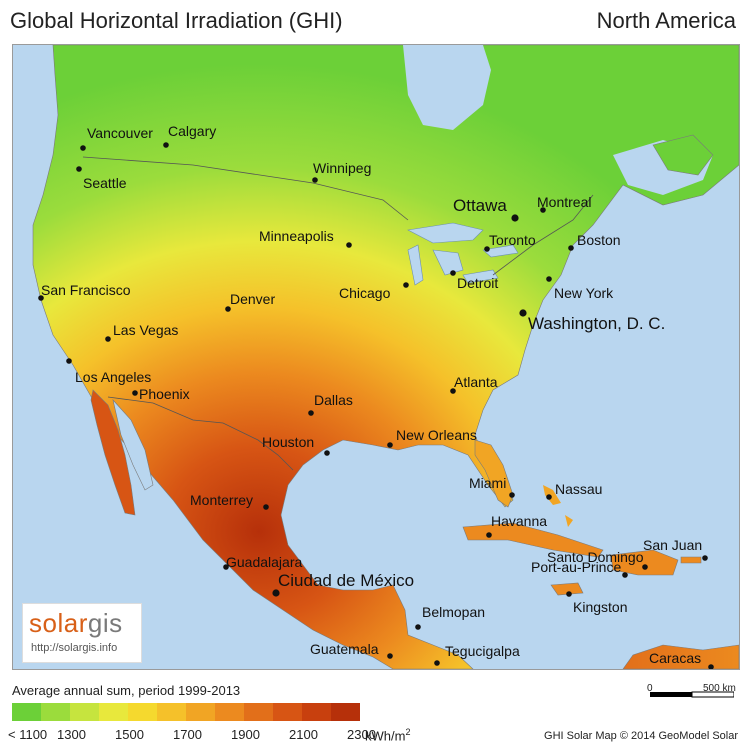 The image size is (750, 750). What do you see at coordinates (361, 734) in the screenshot?
I see `legend-tick-label: 2300` at bounding box center [361, 734].